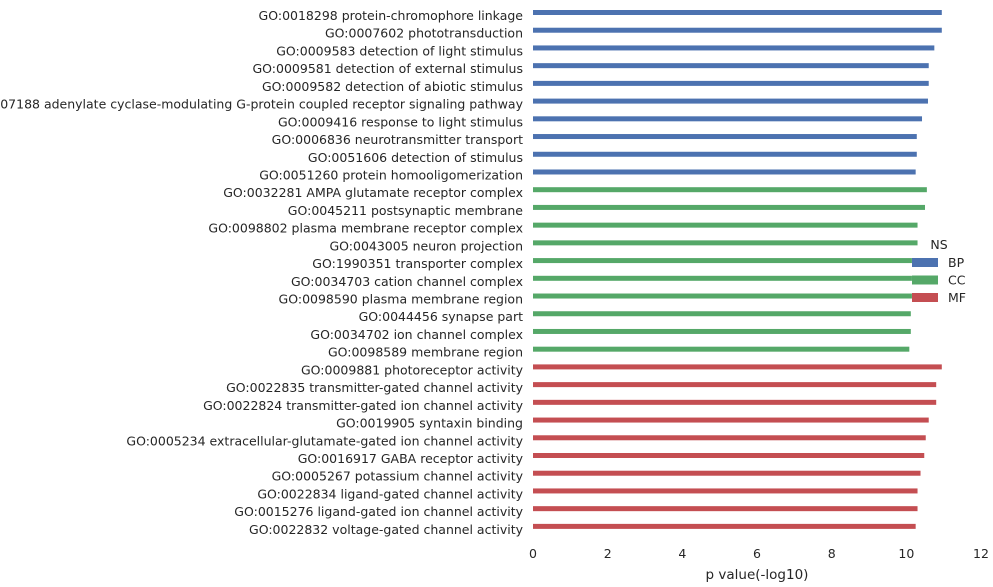  Describe the element at coordinates (391, 174) in the screenshot. I see `category-label: GO:0051260 protein homooligomerization` at that location.